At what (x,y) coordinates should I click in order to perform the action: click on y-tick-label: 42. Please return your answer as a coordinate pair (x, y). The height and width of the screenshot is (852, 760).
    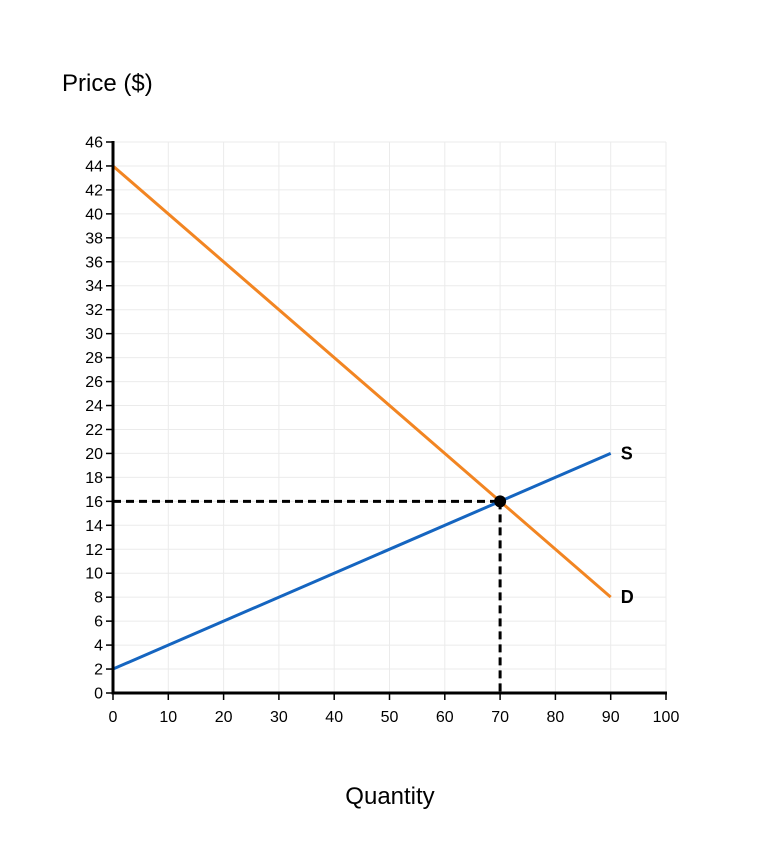
    Looking at the image, I should click on (94, 190).